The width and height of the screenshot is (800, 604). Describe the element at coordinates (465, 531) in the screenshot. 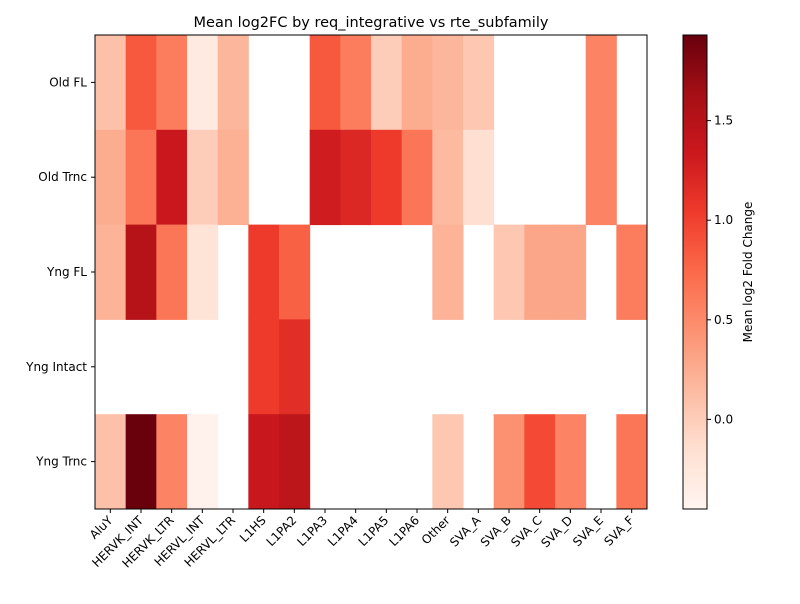

I see `x-tick-label: SVA_A` at that location.